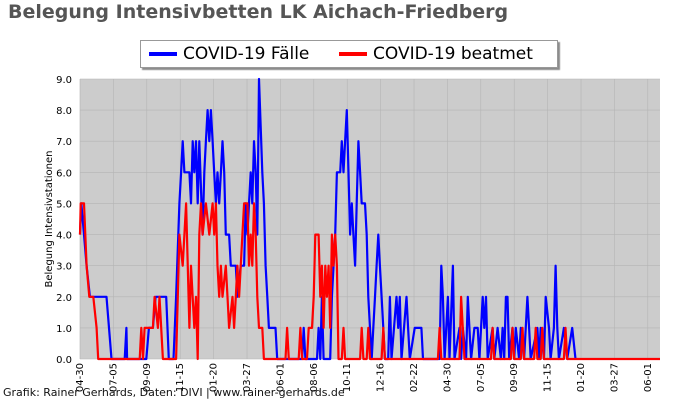 Image resolution: width=700 pixels, height=400 pixels. I want to click on chart-legend: COVID-19 Fälle COVID-19 beatmet, so click(349, 54).